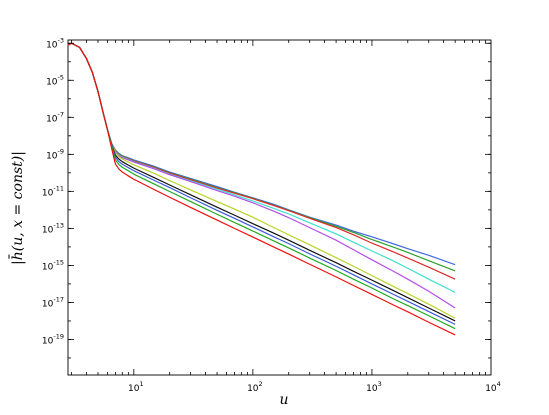 The image size is (549, 415). Describe the element at coordinates (283, 400) in the screenshot. I see `x-axis-label: u` at that location.